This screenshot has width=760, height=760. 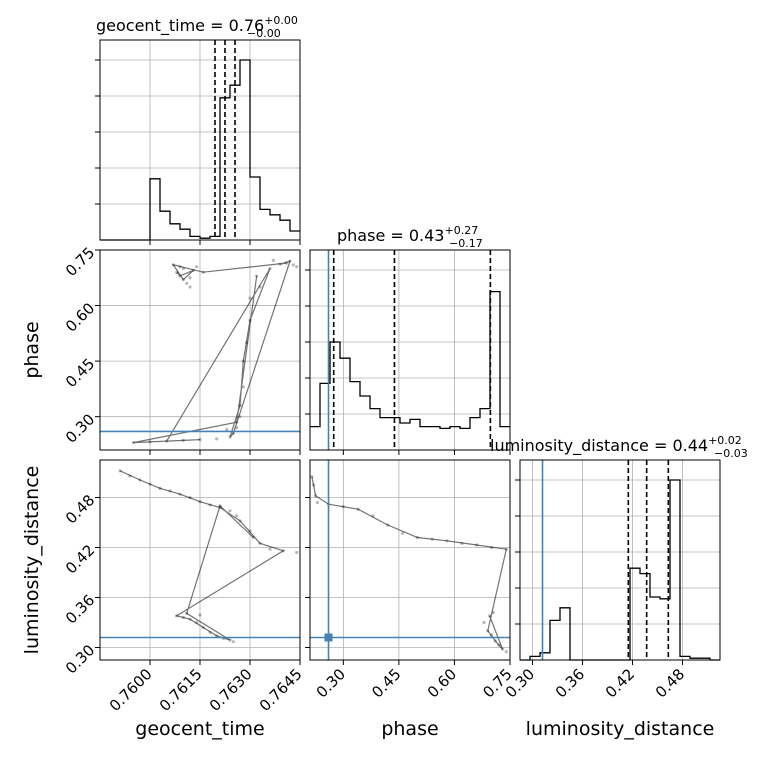 What do you see at coordinates (427, 235) in the screenshot?
I see `title-phase-value: 0.43` at bounding box center [427, 235].